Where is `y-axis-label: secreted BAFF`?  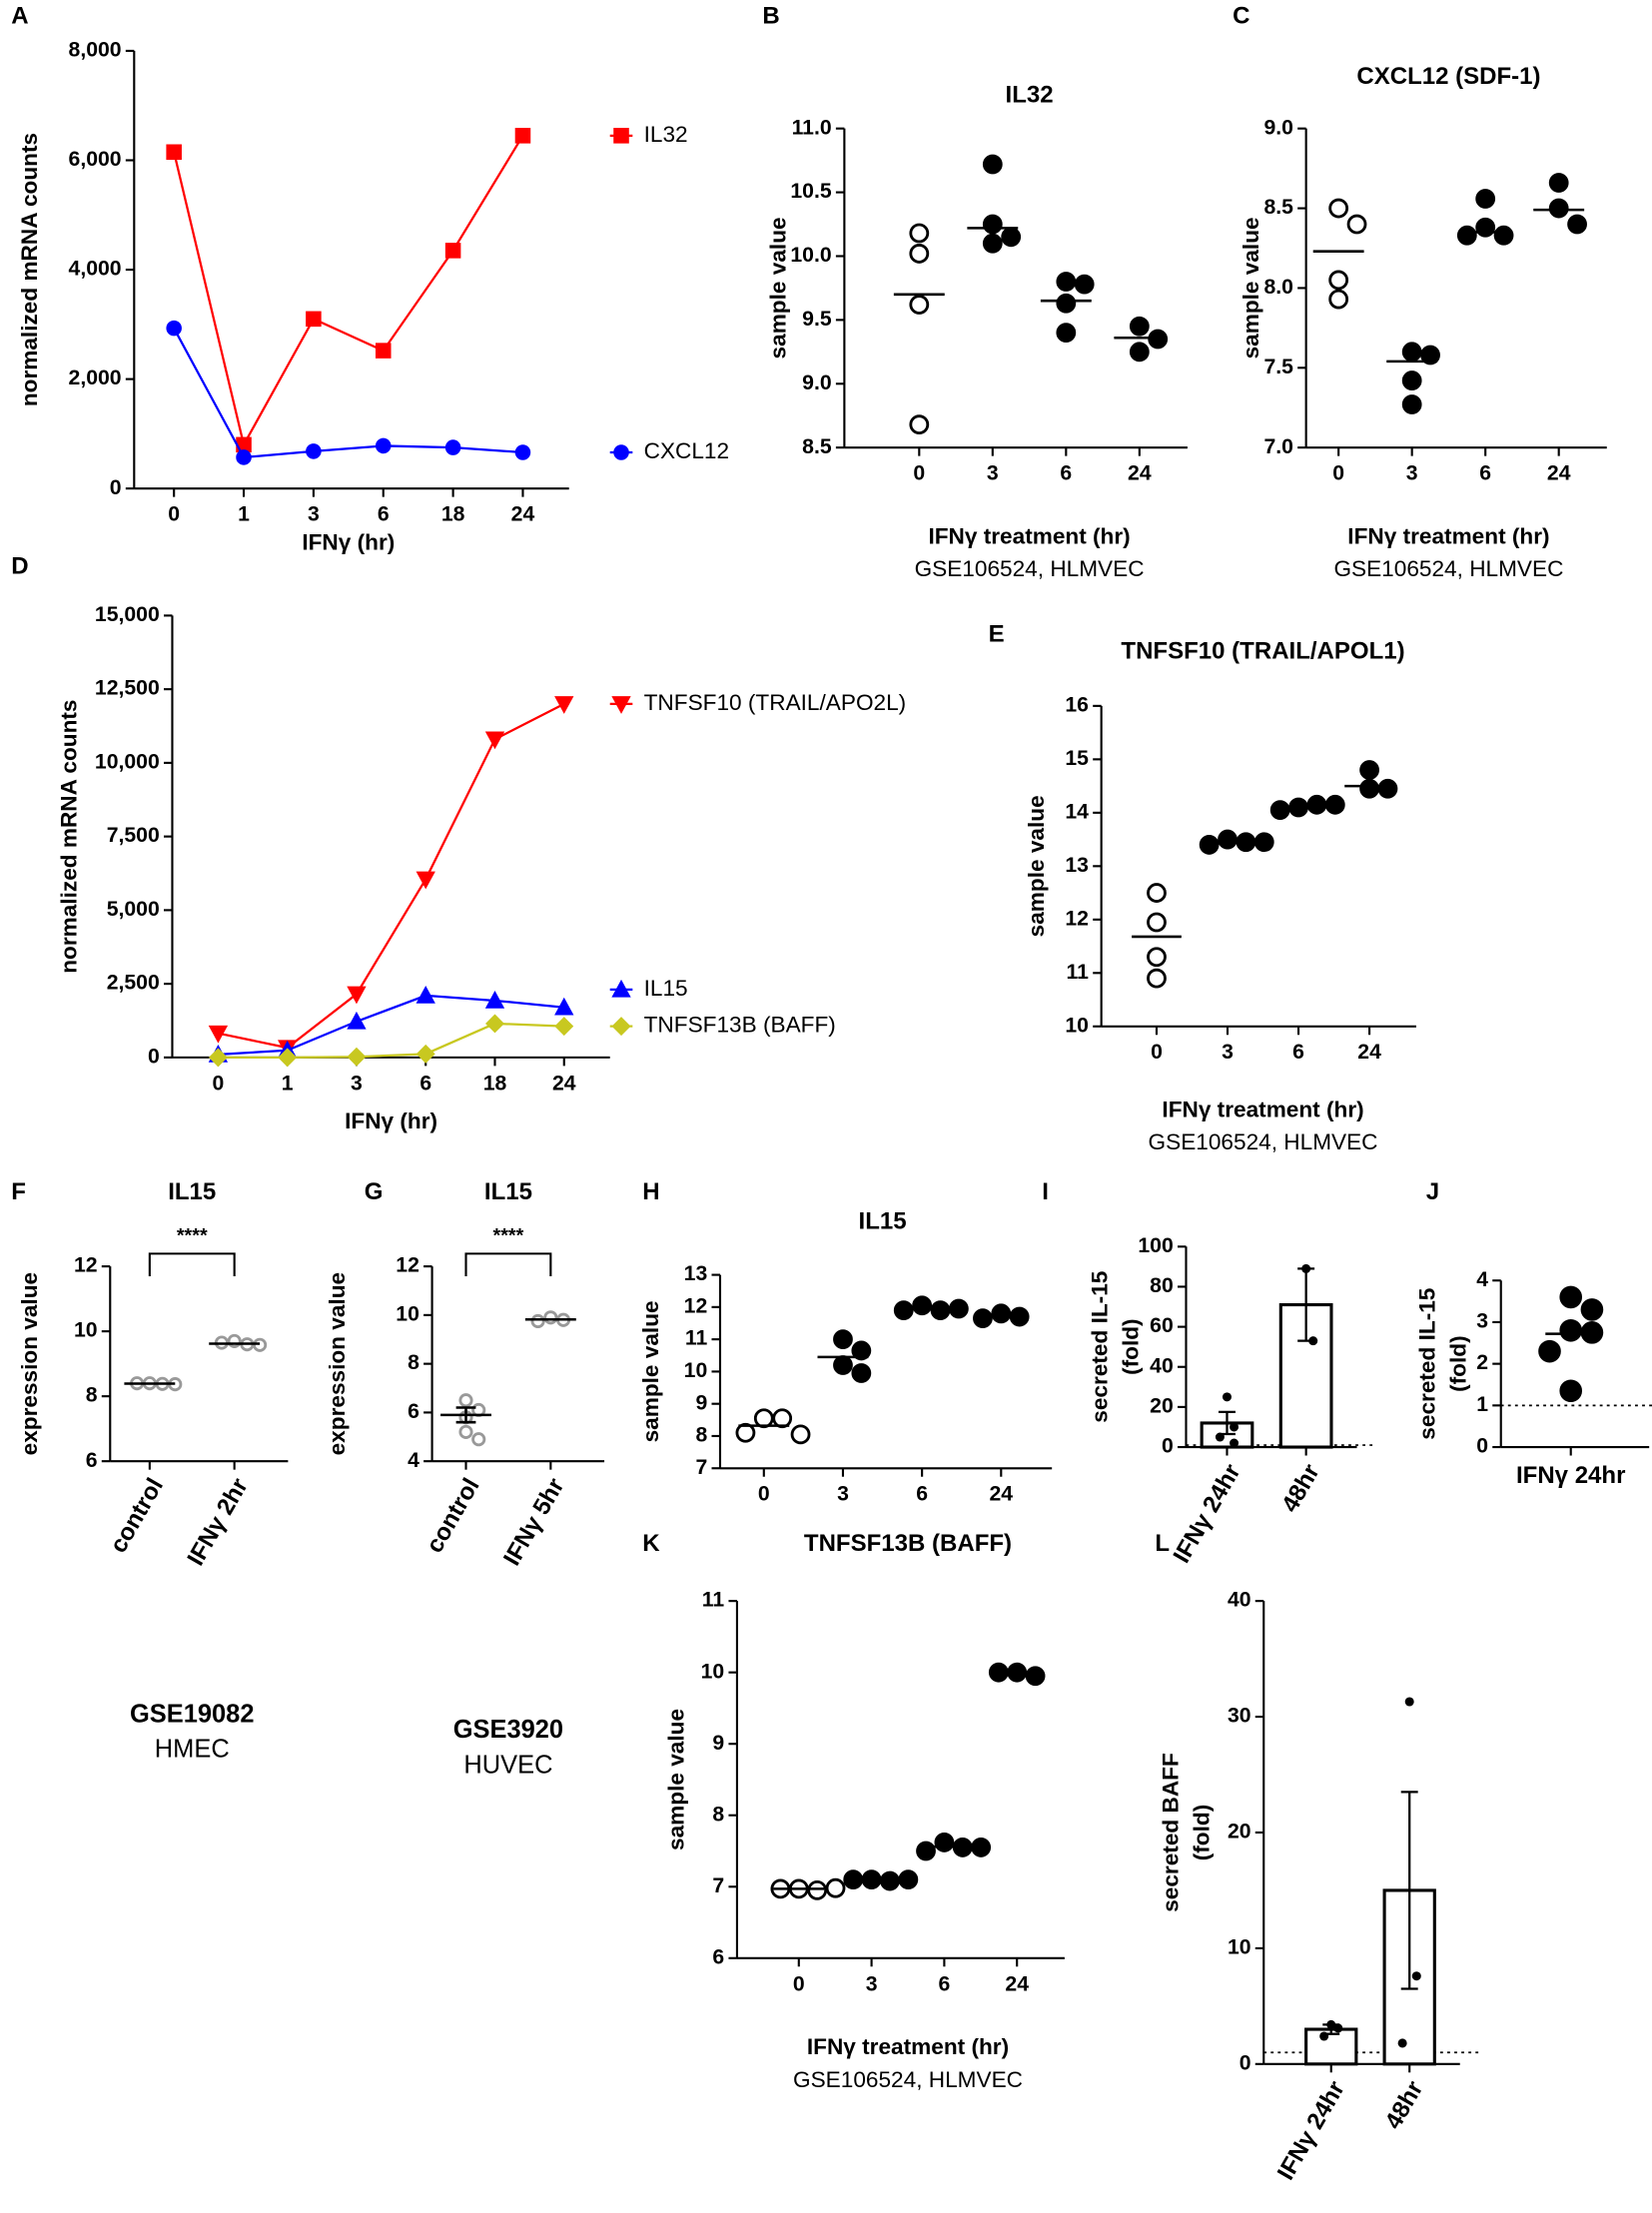
y-axis-label: secreted BAFF is located at coordinates (1170, 1833).